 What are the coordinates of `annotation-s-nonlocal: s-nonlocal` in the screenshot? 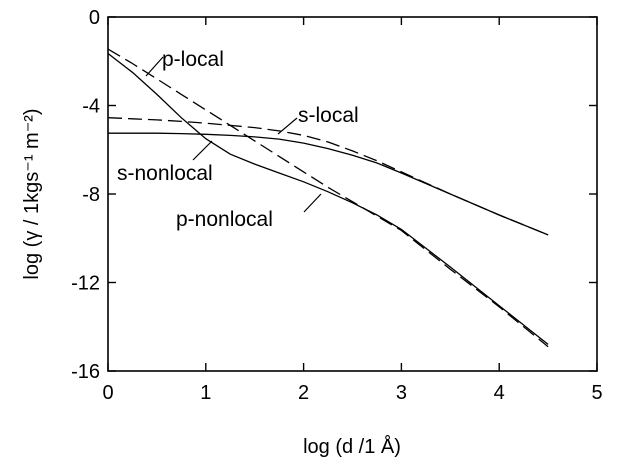 It's located at (165, 173).